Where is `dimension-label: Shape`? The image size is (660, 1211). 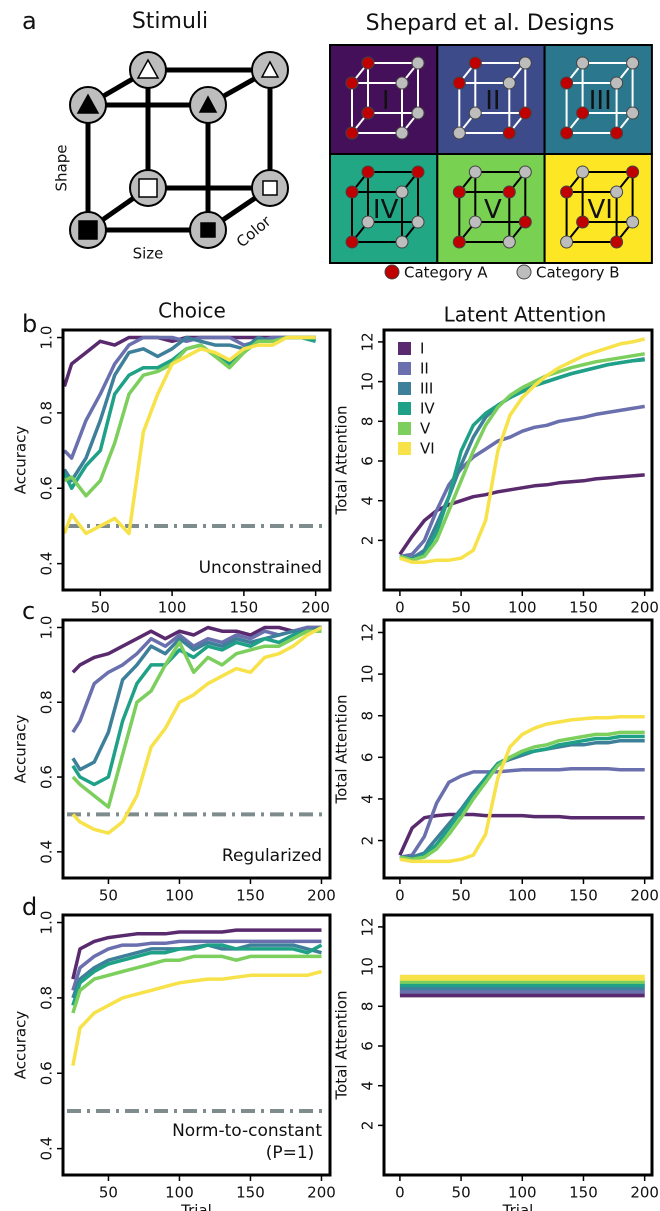 dimension-label: Shape is located at coordinates (62, 168).